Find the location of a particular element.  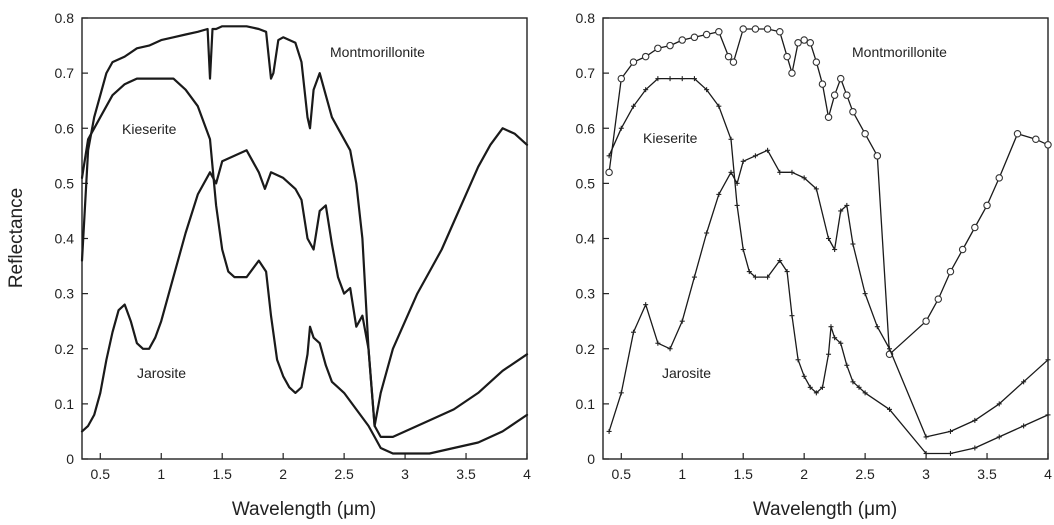

right-y-tick-label: 0.3 is located at coordinates (586, 294).